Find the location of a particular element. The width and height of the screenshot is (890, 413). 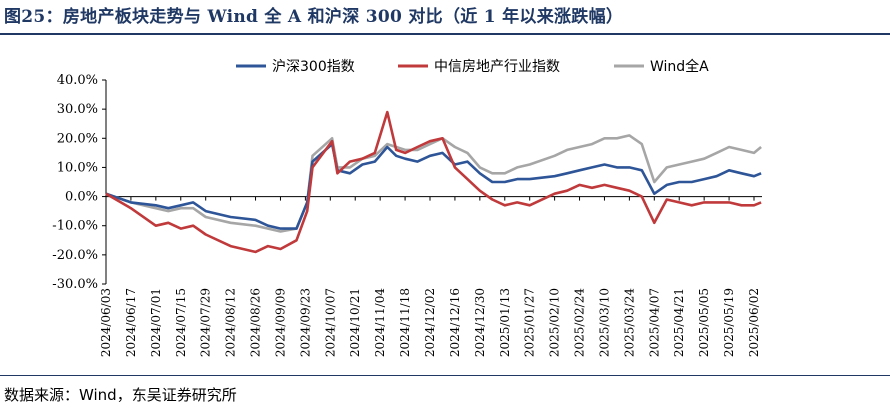

x-tick-label: 2024/09/23 is located at coordinates (305, 322).